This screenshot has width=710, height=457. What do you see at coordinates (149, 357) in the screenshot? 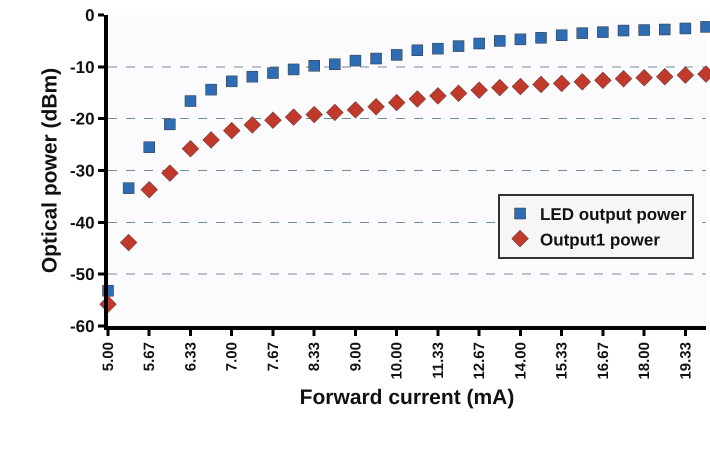
I see `x-tick-label: 5.67` at bounding box center [149, 357].